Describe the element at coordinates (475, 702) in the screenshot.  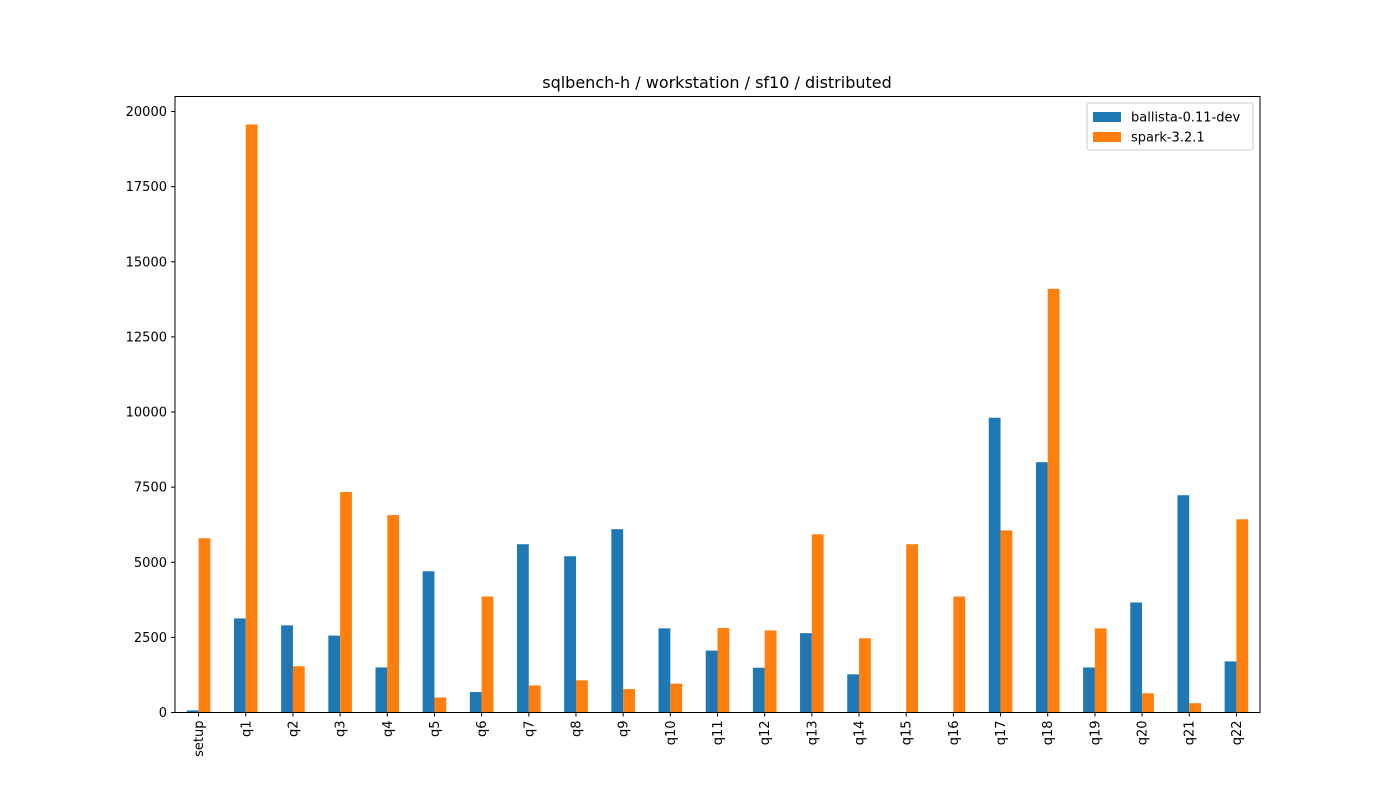
I see `bar-ballista-0.11-dev-q6` at that location.